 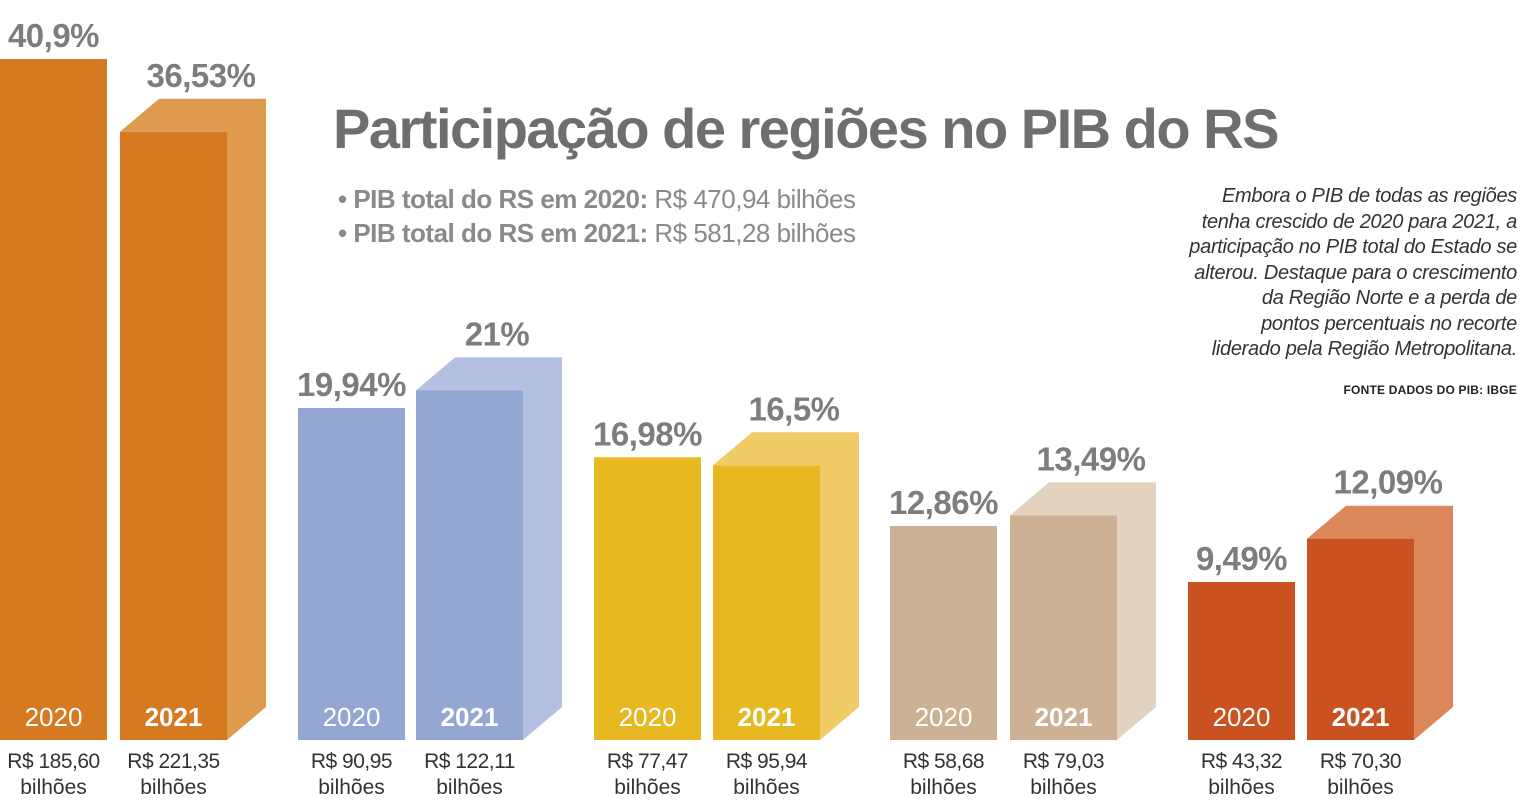 I want to click on value-label: R$ 122,11, so click(x=469, y=761).